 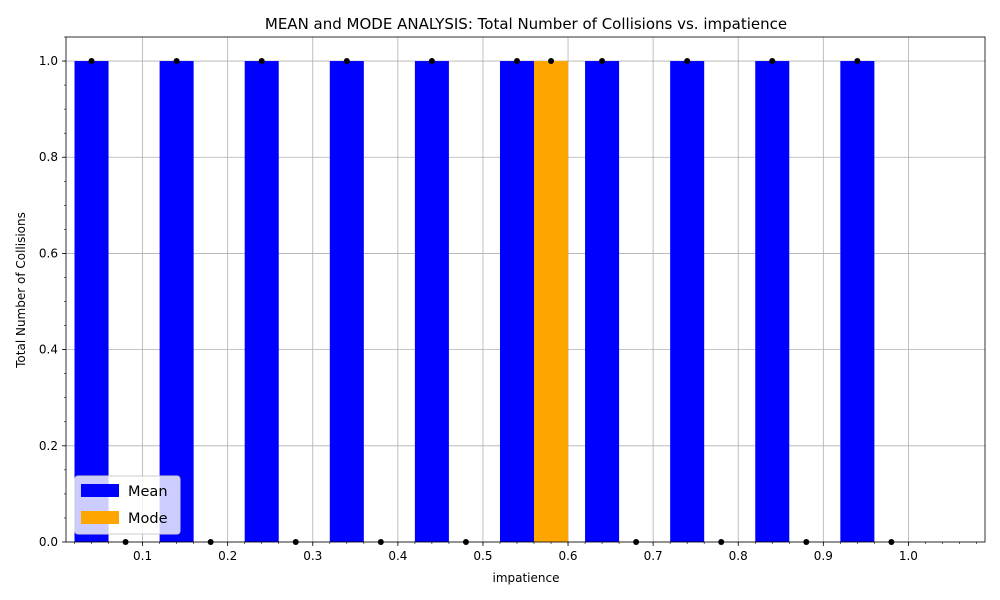 What do you see at coordinates (48, 61) in the screenshot?
I see `y-tick-label-5: 1.0` at bounding box center [48, 61].